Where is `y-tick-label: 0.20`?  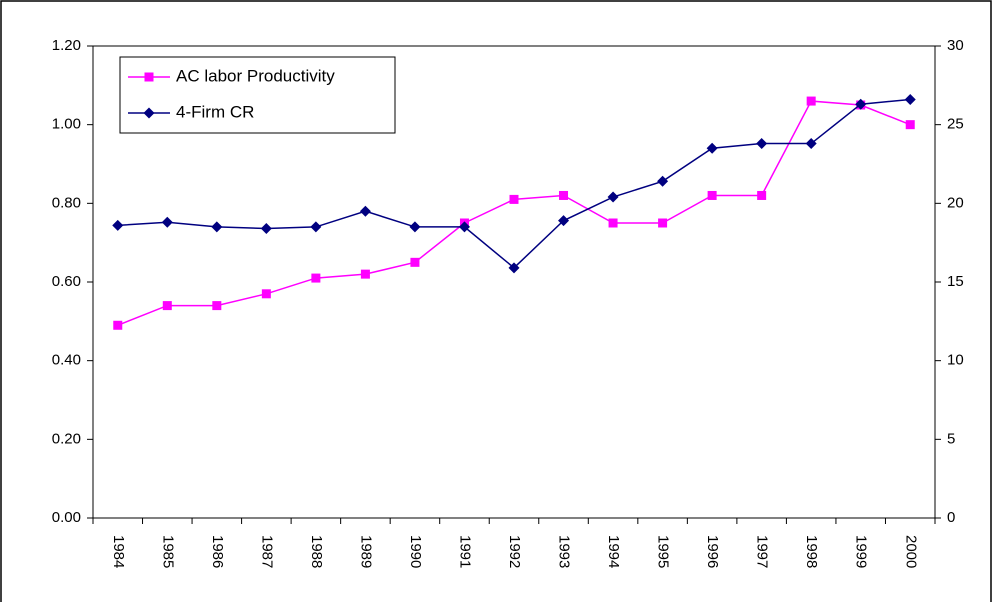 y-tick-label: 0.20 is located at coordinates (66, 438).